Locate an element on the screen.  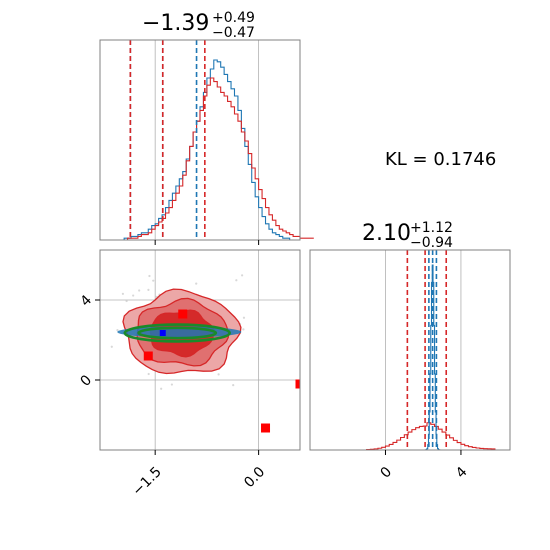
x-hist-panel is located at coordinates (206, 142).